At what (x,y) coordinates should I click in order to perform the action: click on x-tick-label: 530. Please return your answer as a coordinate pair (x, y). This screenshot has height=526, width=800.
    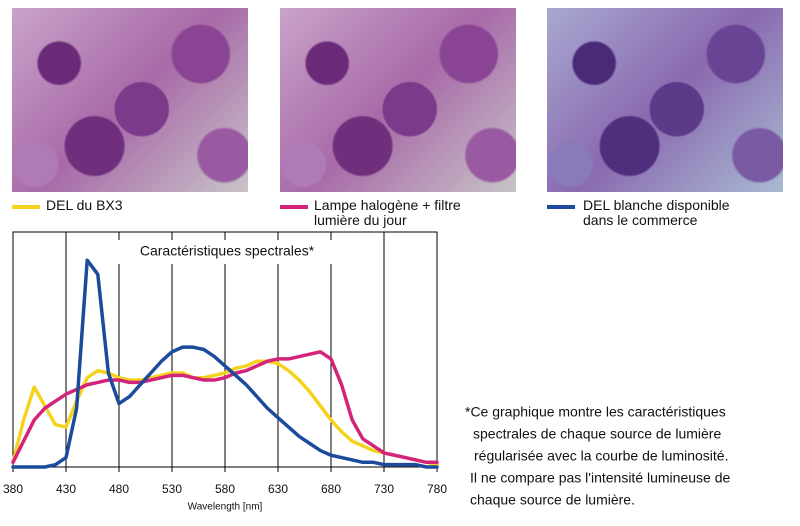
    Looking at the image, I should click on (172, 489).